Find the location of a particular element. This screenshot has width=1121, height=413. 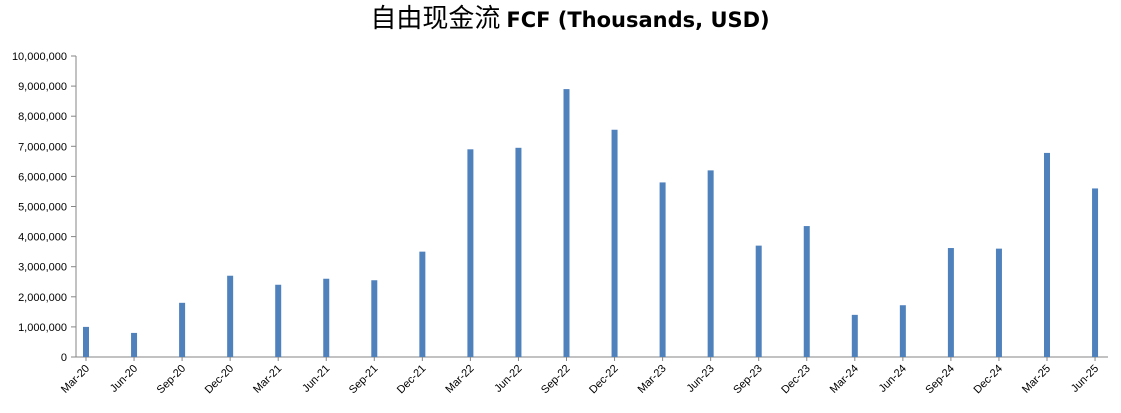

x-tick-label: Jun-20 is located at coordinates (124, 379).